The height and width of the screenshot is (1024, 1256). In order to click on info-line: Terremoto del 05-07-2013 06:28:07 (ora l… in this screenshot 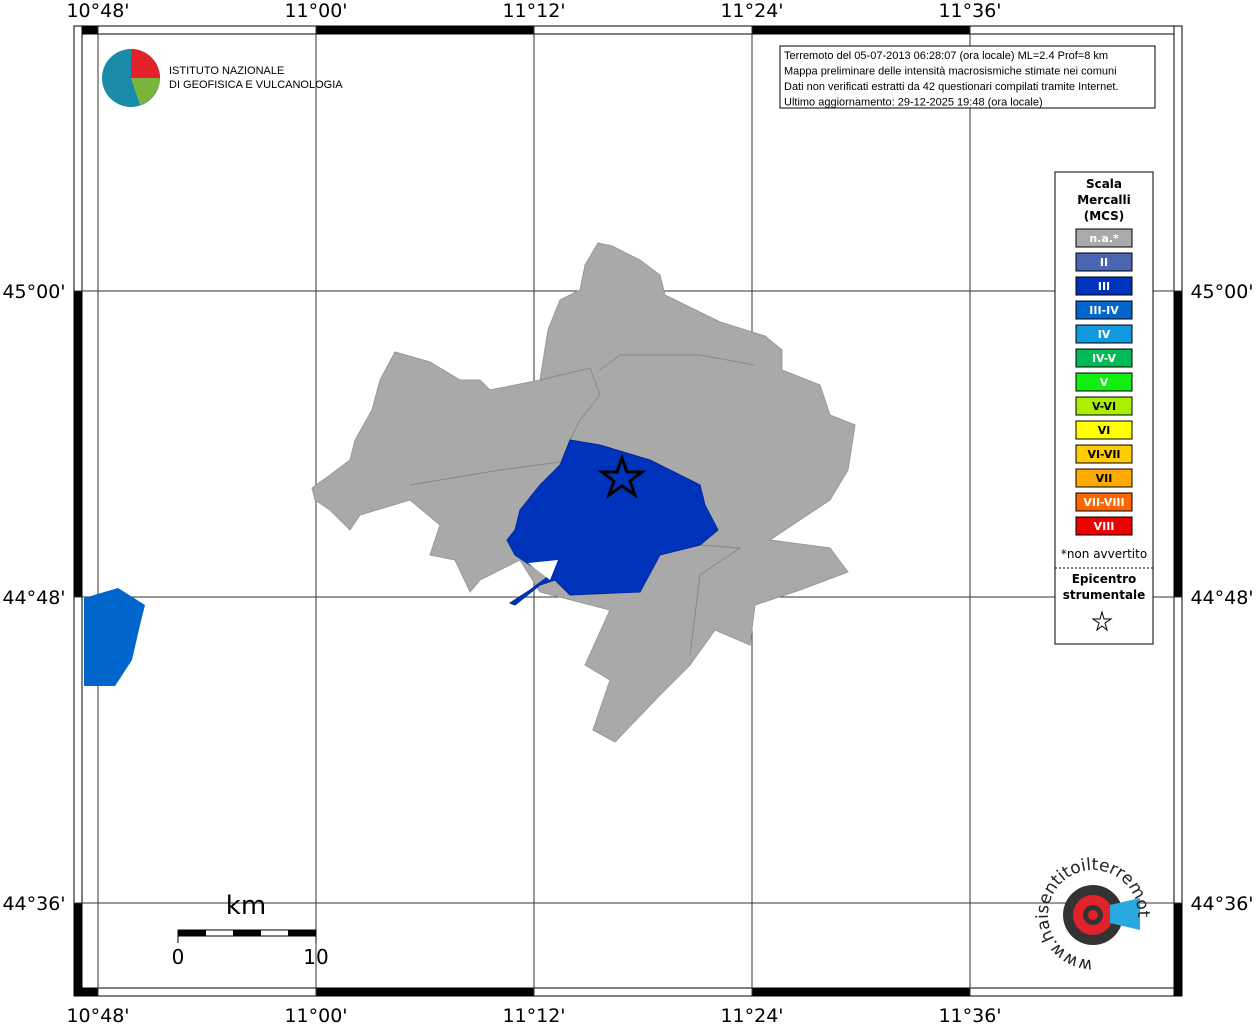, I will do `click(946, 56)`.